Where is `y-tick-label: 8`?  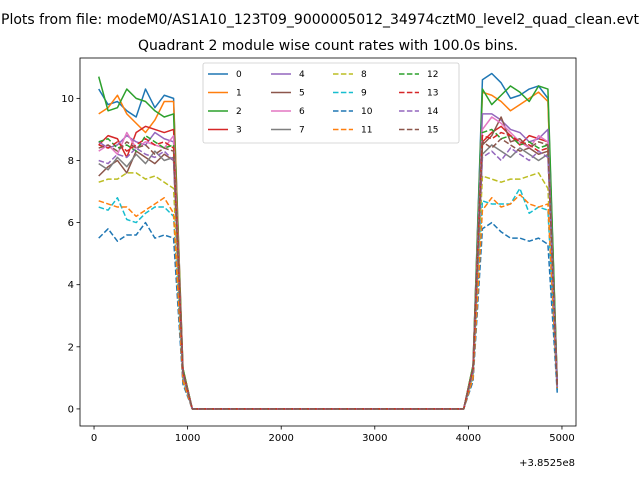
y-tick-label: 8 is located at coordinates (71, 161).